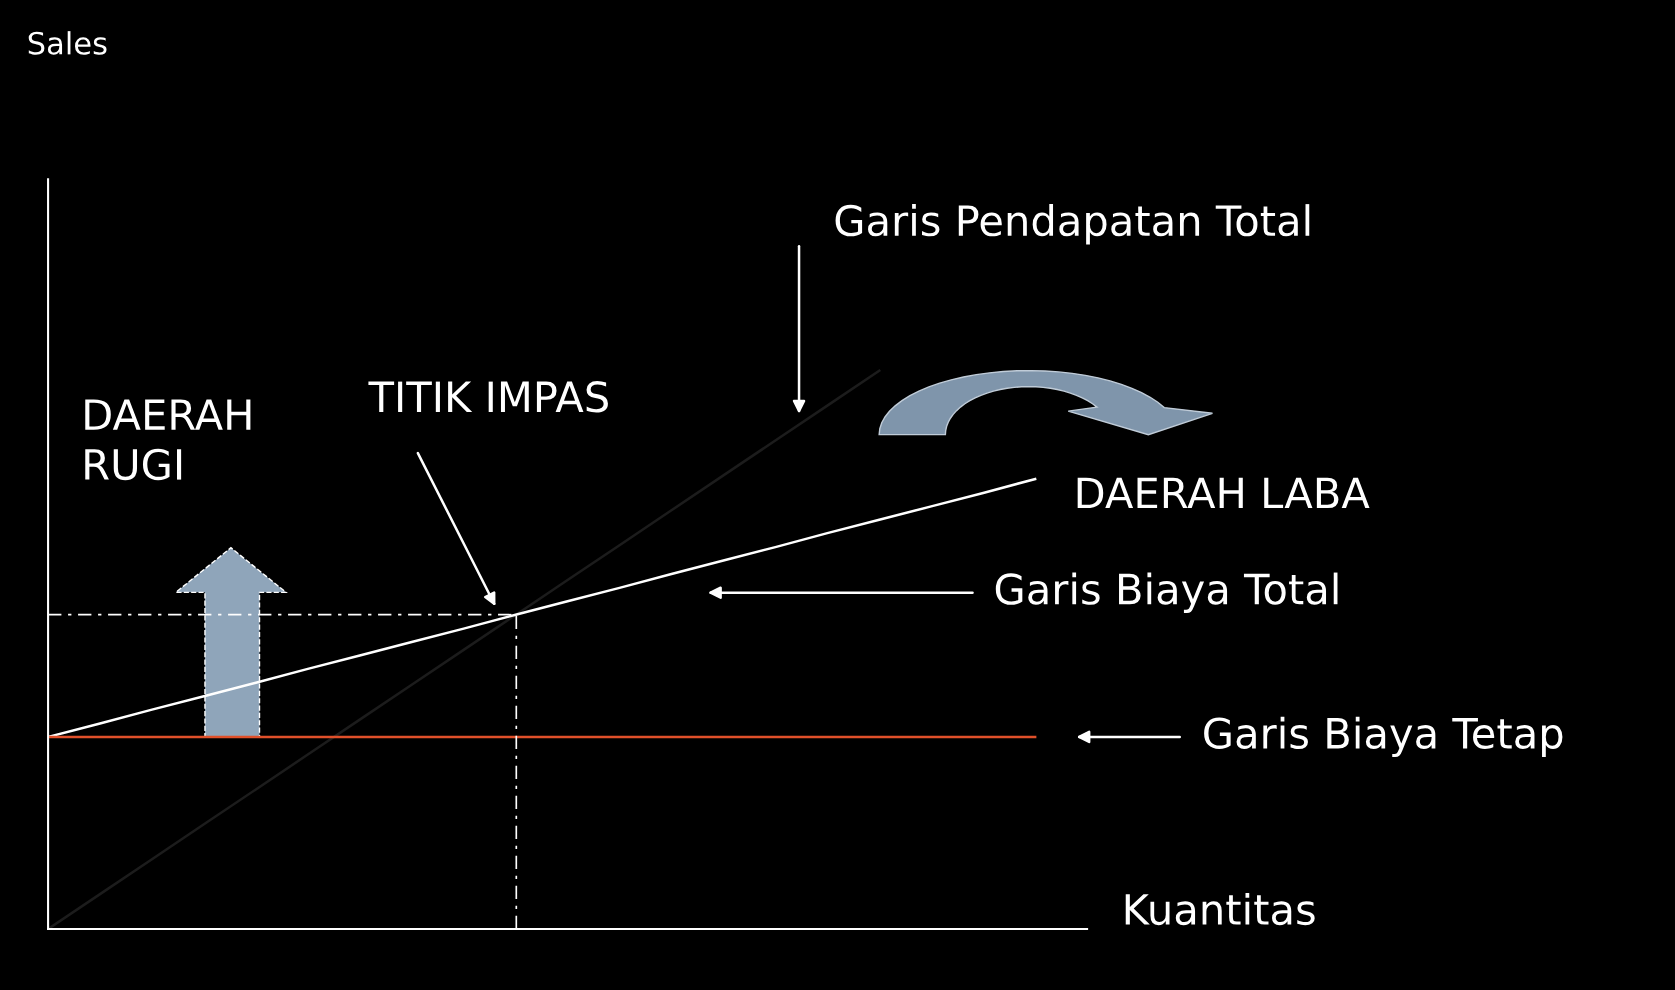  Describe the element at coordinates (67, 43) in the screenshot. I see `text: Sales` at that location.